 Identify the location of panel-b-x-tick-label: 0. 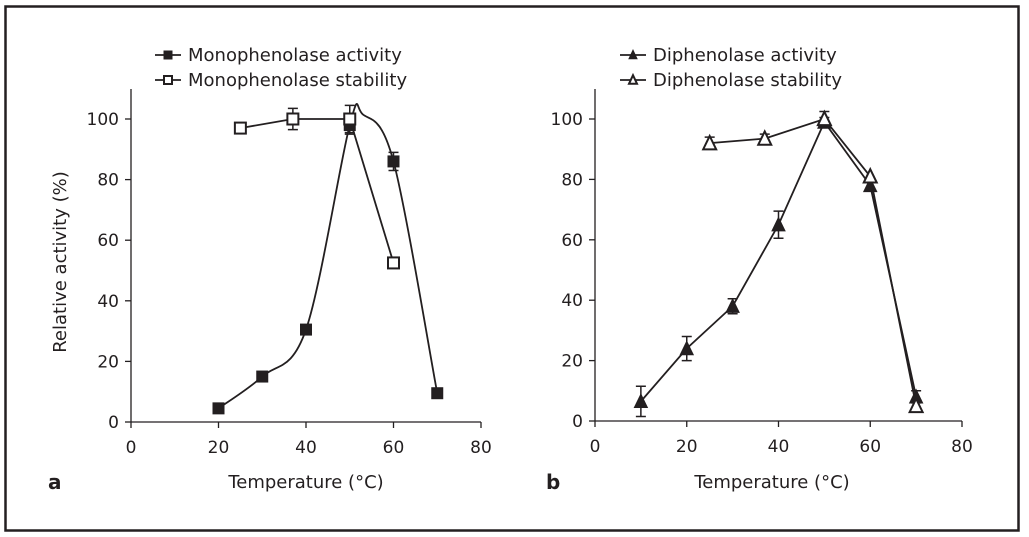
(595, 447).